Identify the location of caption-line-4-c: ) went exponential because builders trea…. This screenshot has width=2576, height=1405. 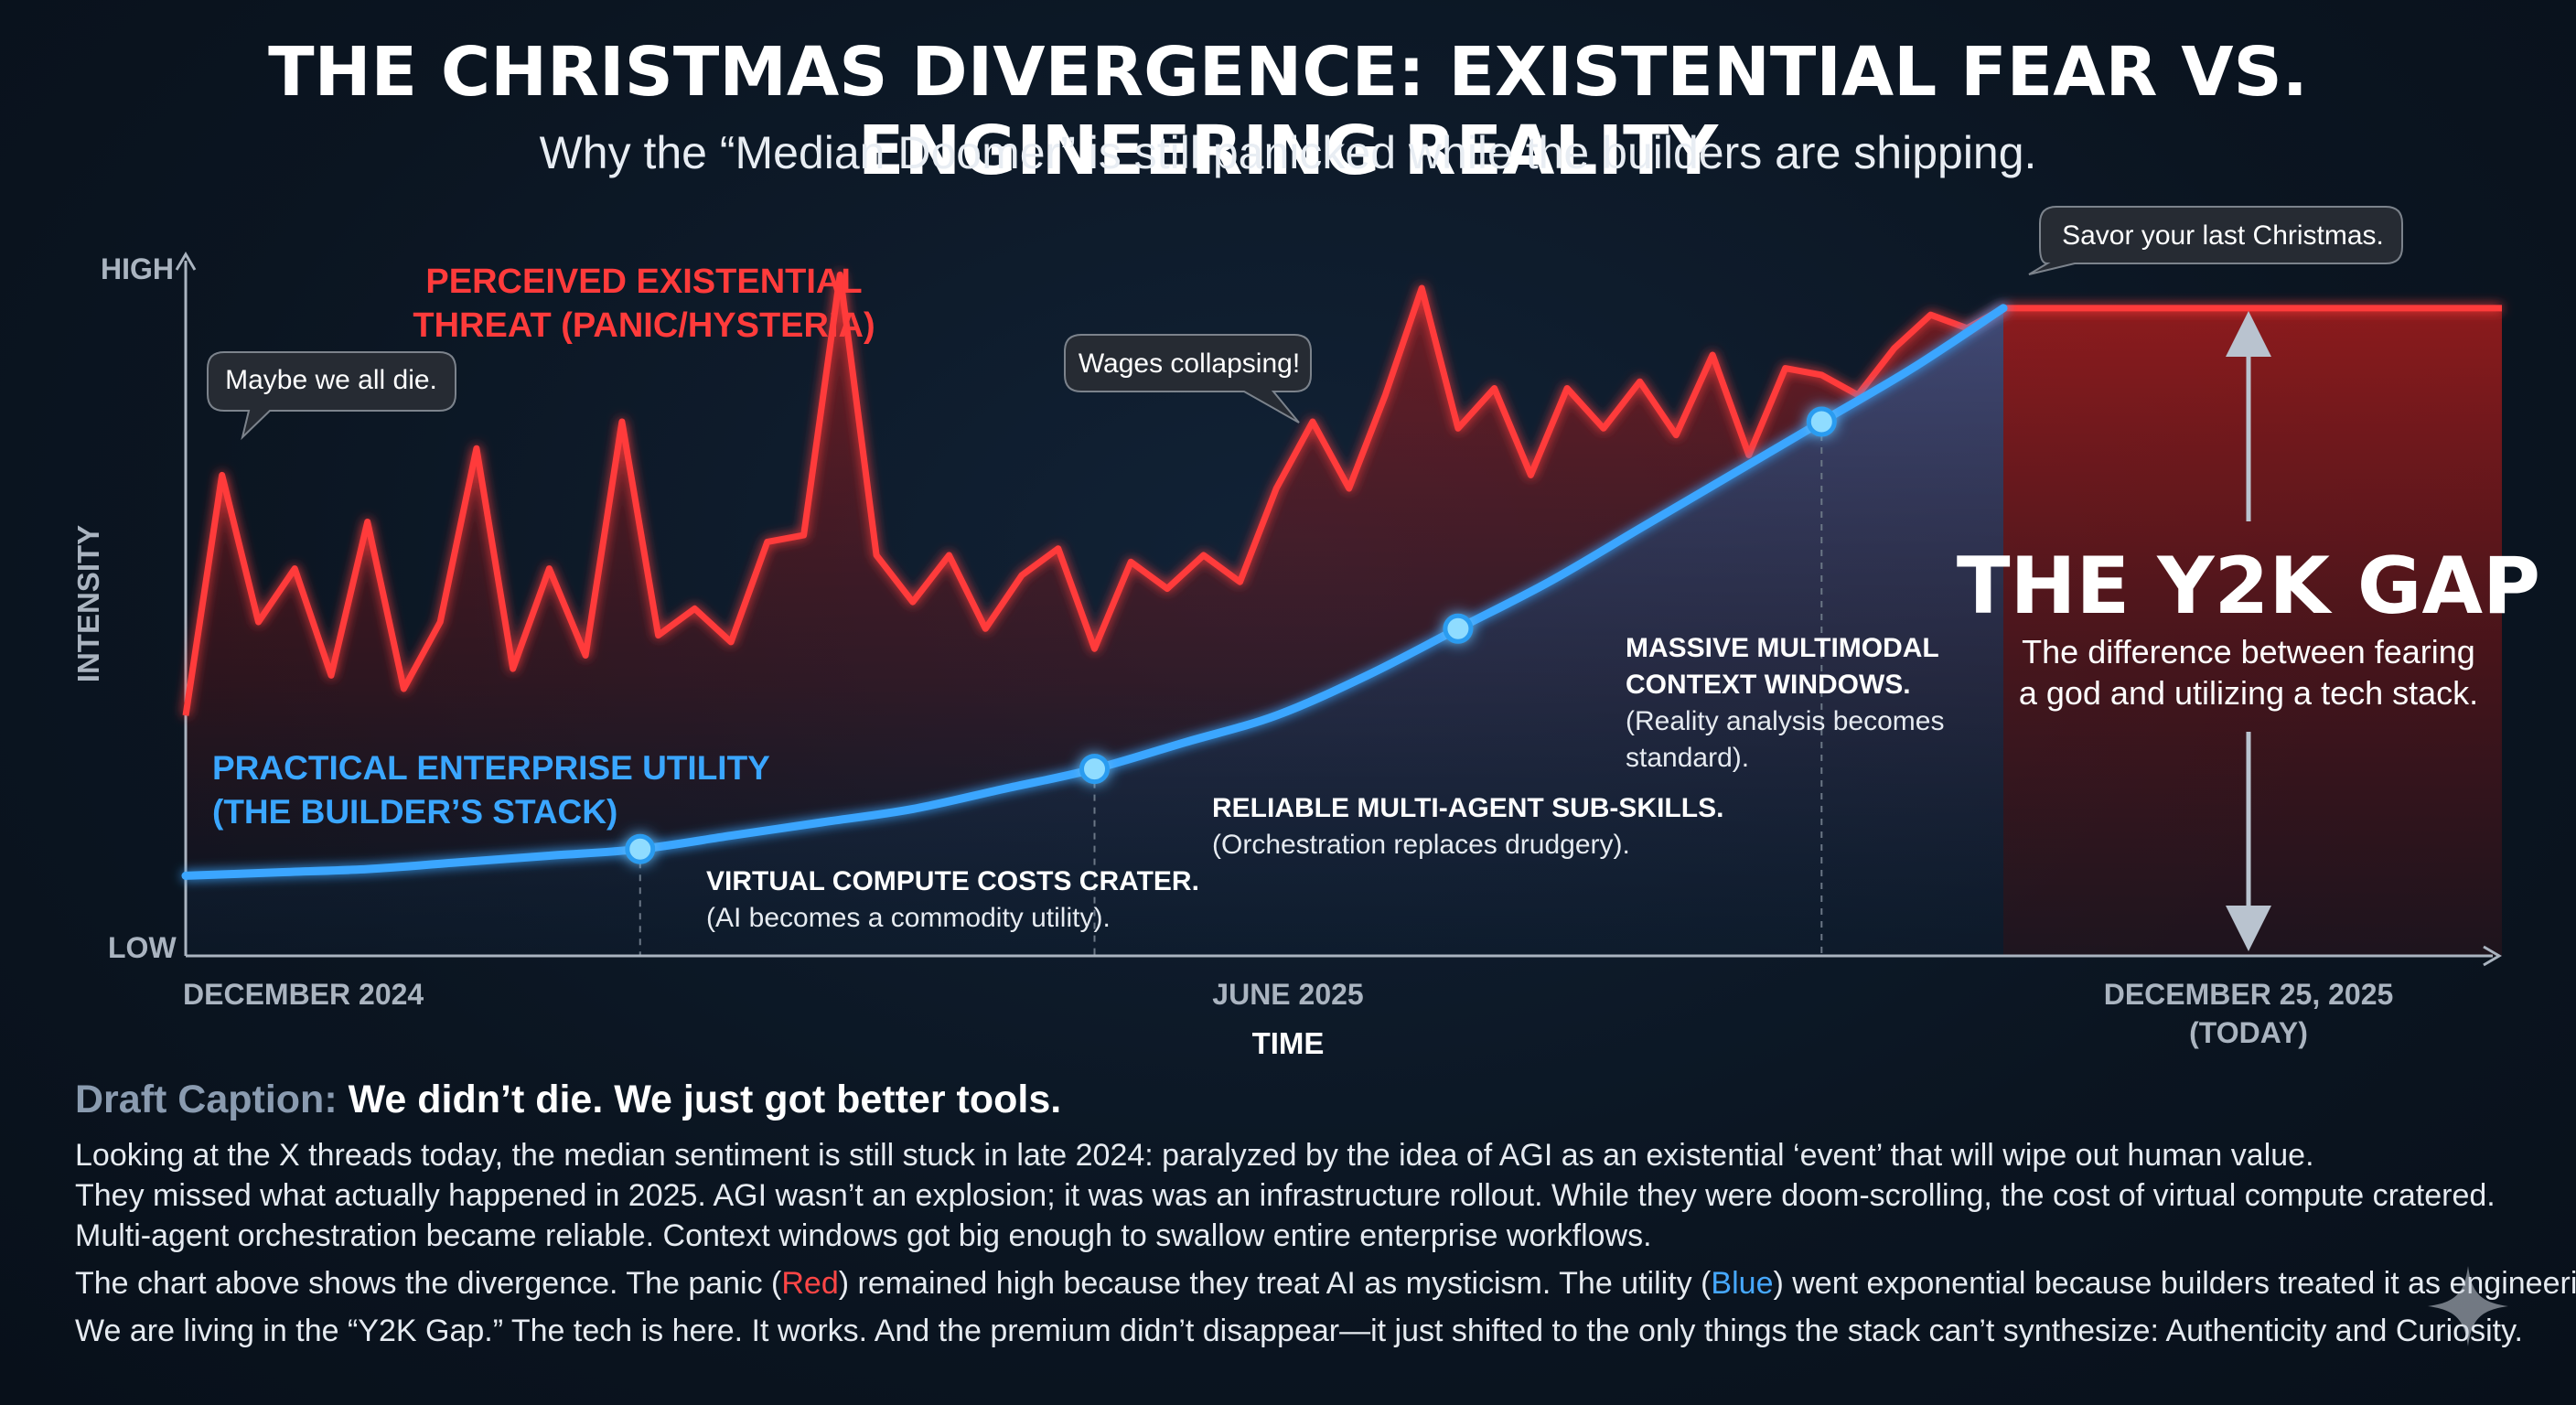
(2174, 1283).